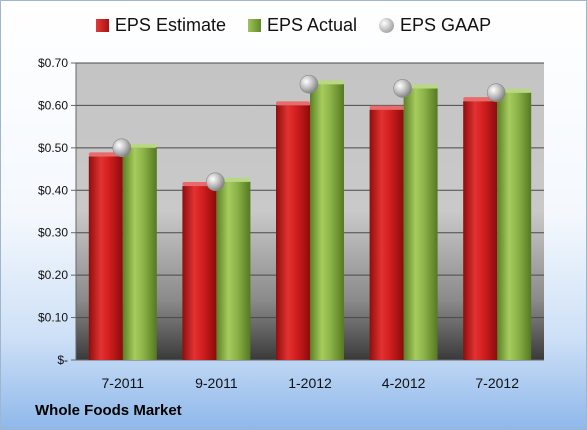  Describe the element at coordinates (53, 190) in the screenshot. I see `y-tick-label: $0.40` at that location.